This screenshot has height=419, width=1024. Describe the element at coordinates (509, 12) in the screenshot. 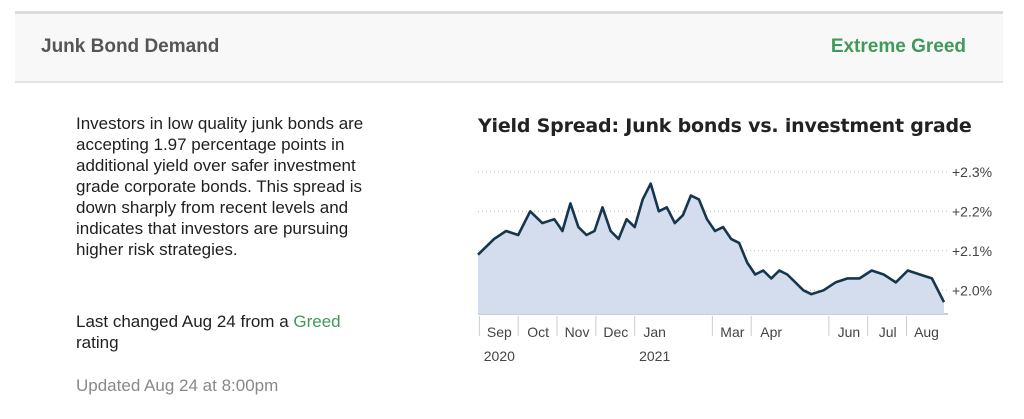

I see `card-top-border` at that location.